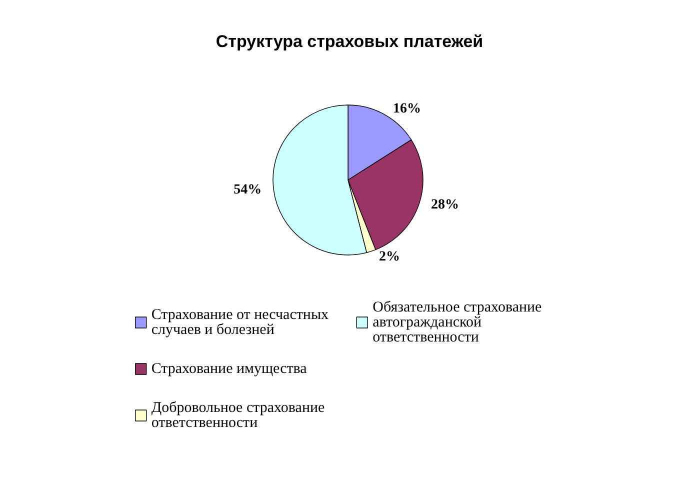  What do you see at coordinates (459, 323) in the screenshot?
I see `legend-label: Обязательное страхование автогражданской ответственности` at bounding box center [459, 323].